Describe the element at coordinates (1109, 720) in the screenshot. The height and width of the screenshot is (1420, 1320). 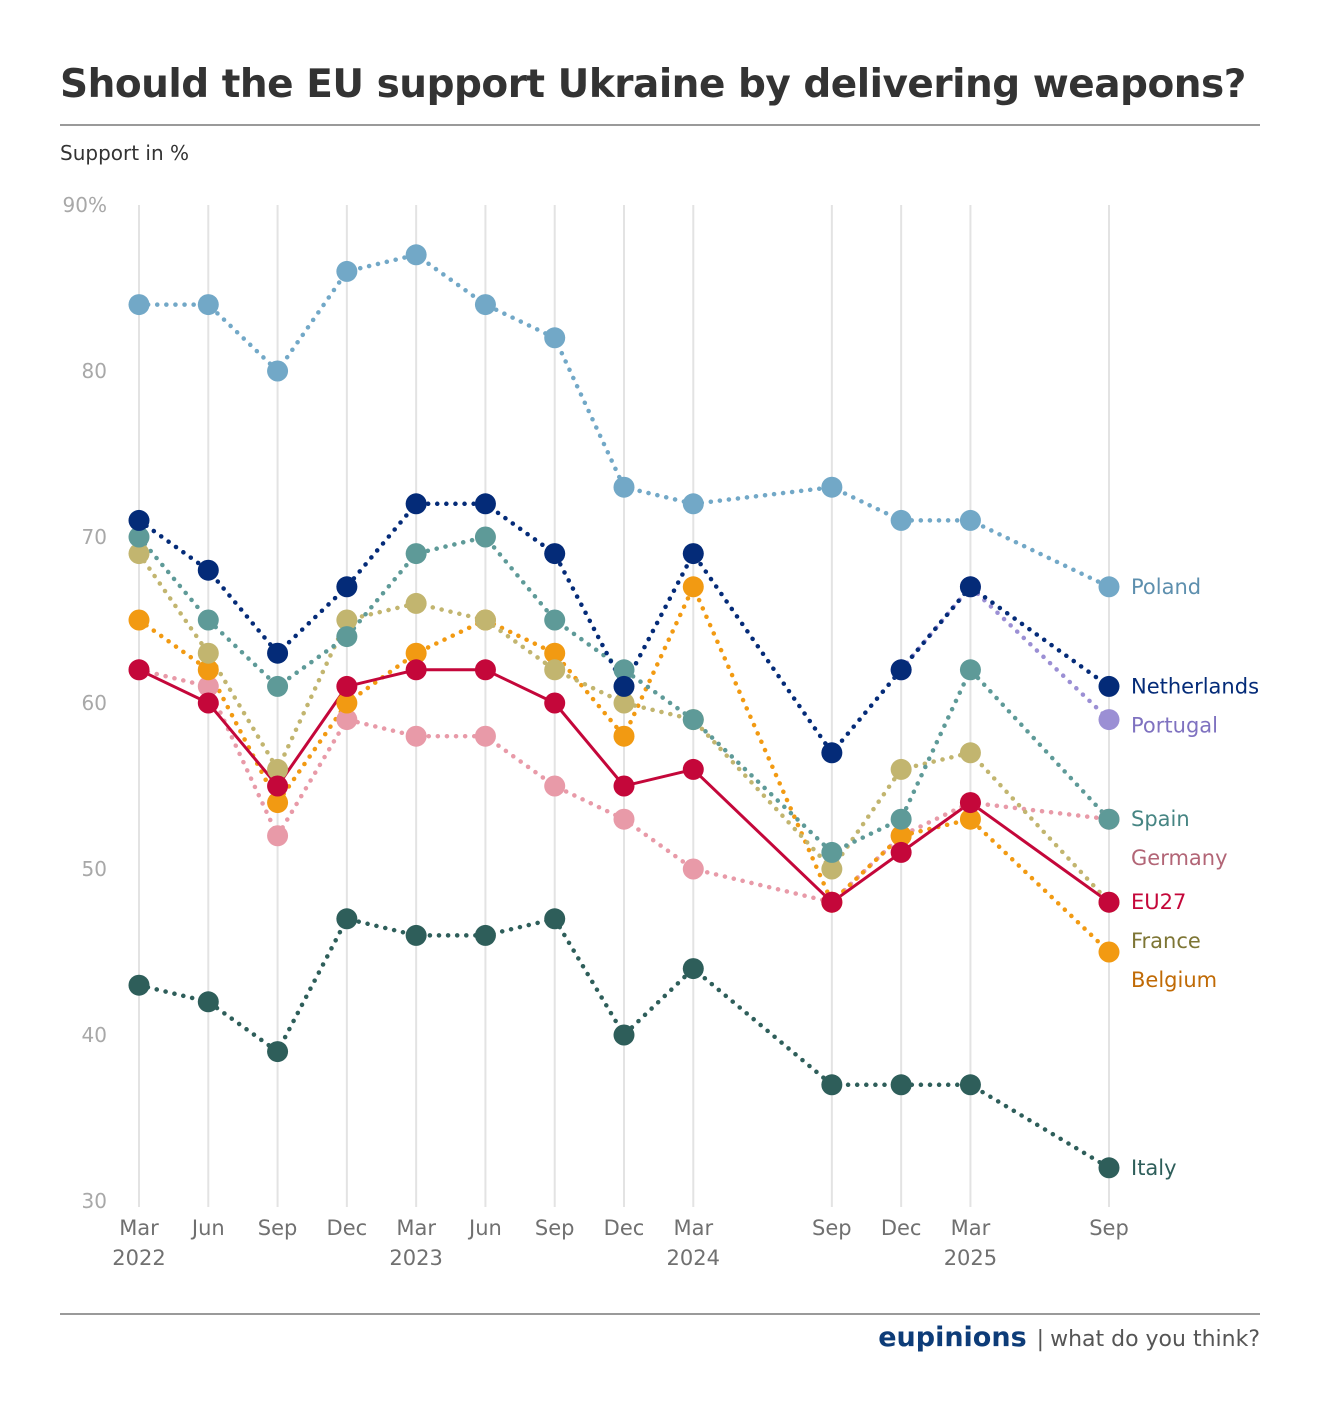
I see `data-point-portugal` at that location.